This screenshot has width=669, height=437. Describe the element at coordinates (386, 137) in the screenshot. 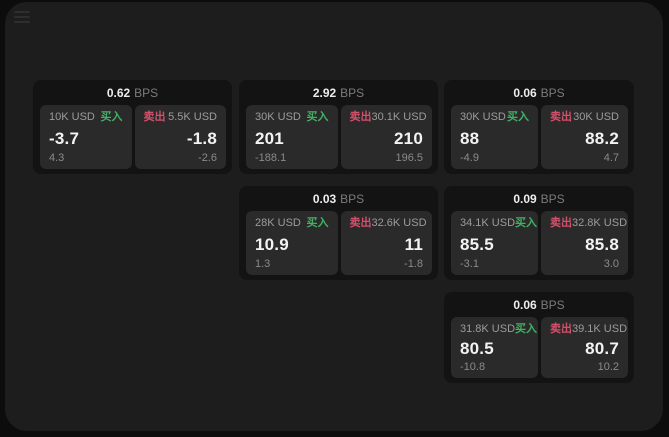

I see `sell-panel: 卖出 30.1K USD 210 196.5` at that location.